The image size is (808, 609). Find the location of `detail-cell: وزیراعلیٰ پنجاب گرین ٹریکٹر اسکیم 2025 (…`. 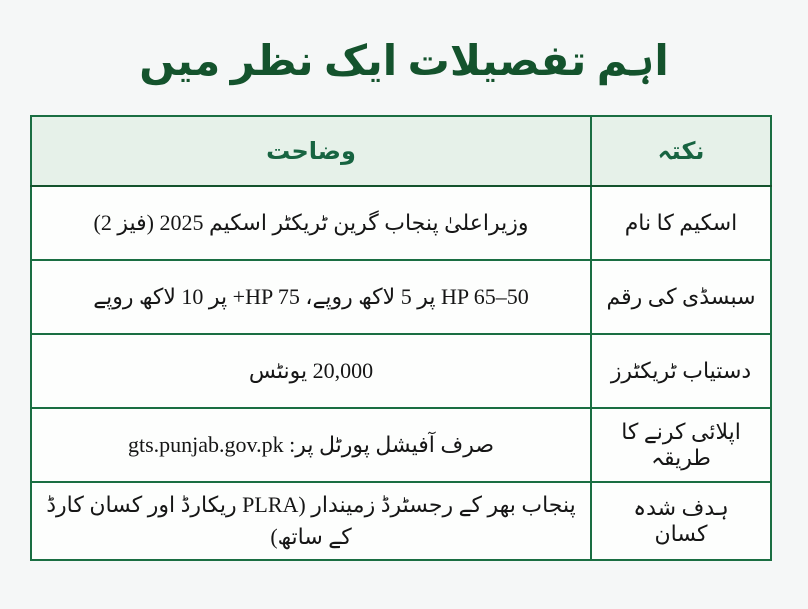

detail-cell: وزیراعلیٰ پنجاب گرین ٹریکٹر اسکیم 2025 (… is located at coordinates (311, 223).